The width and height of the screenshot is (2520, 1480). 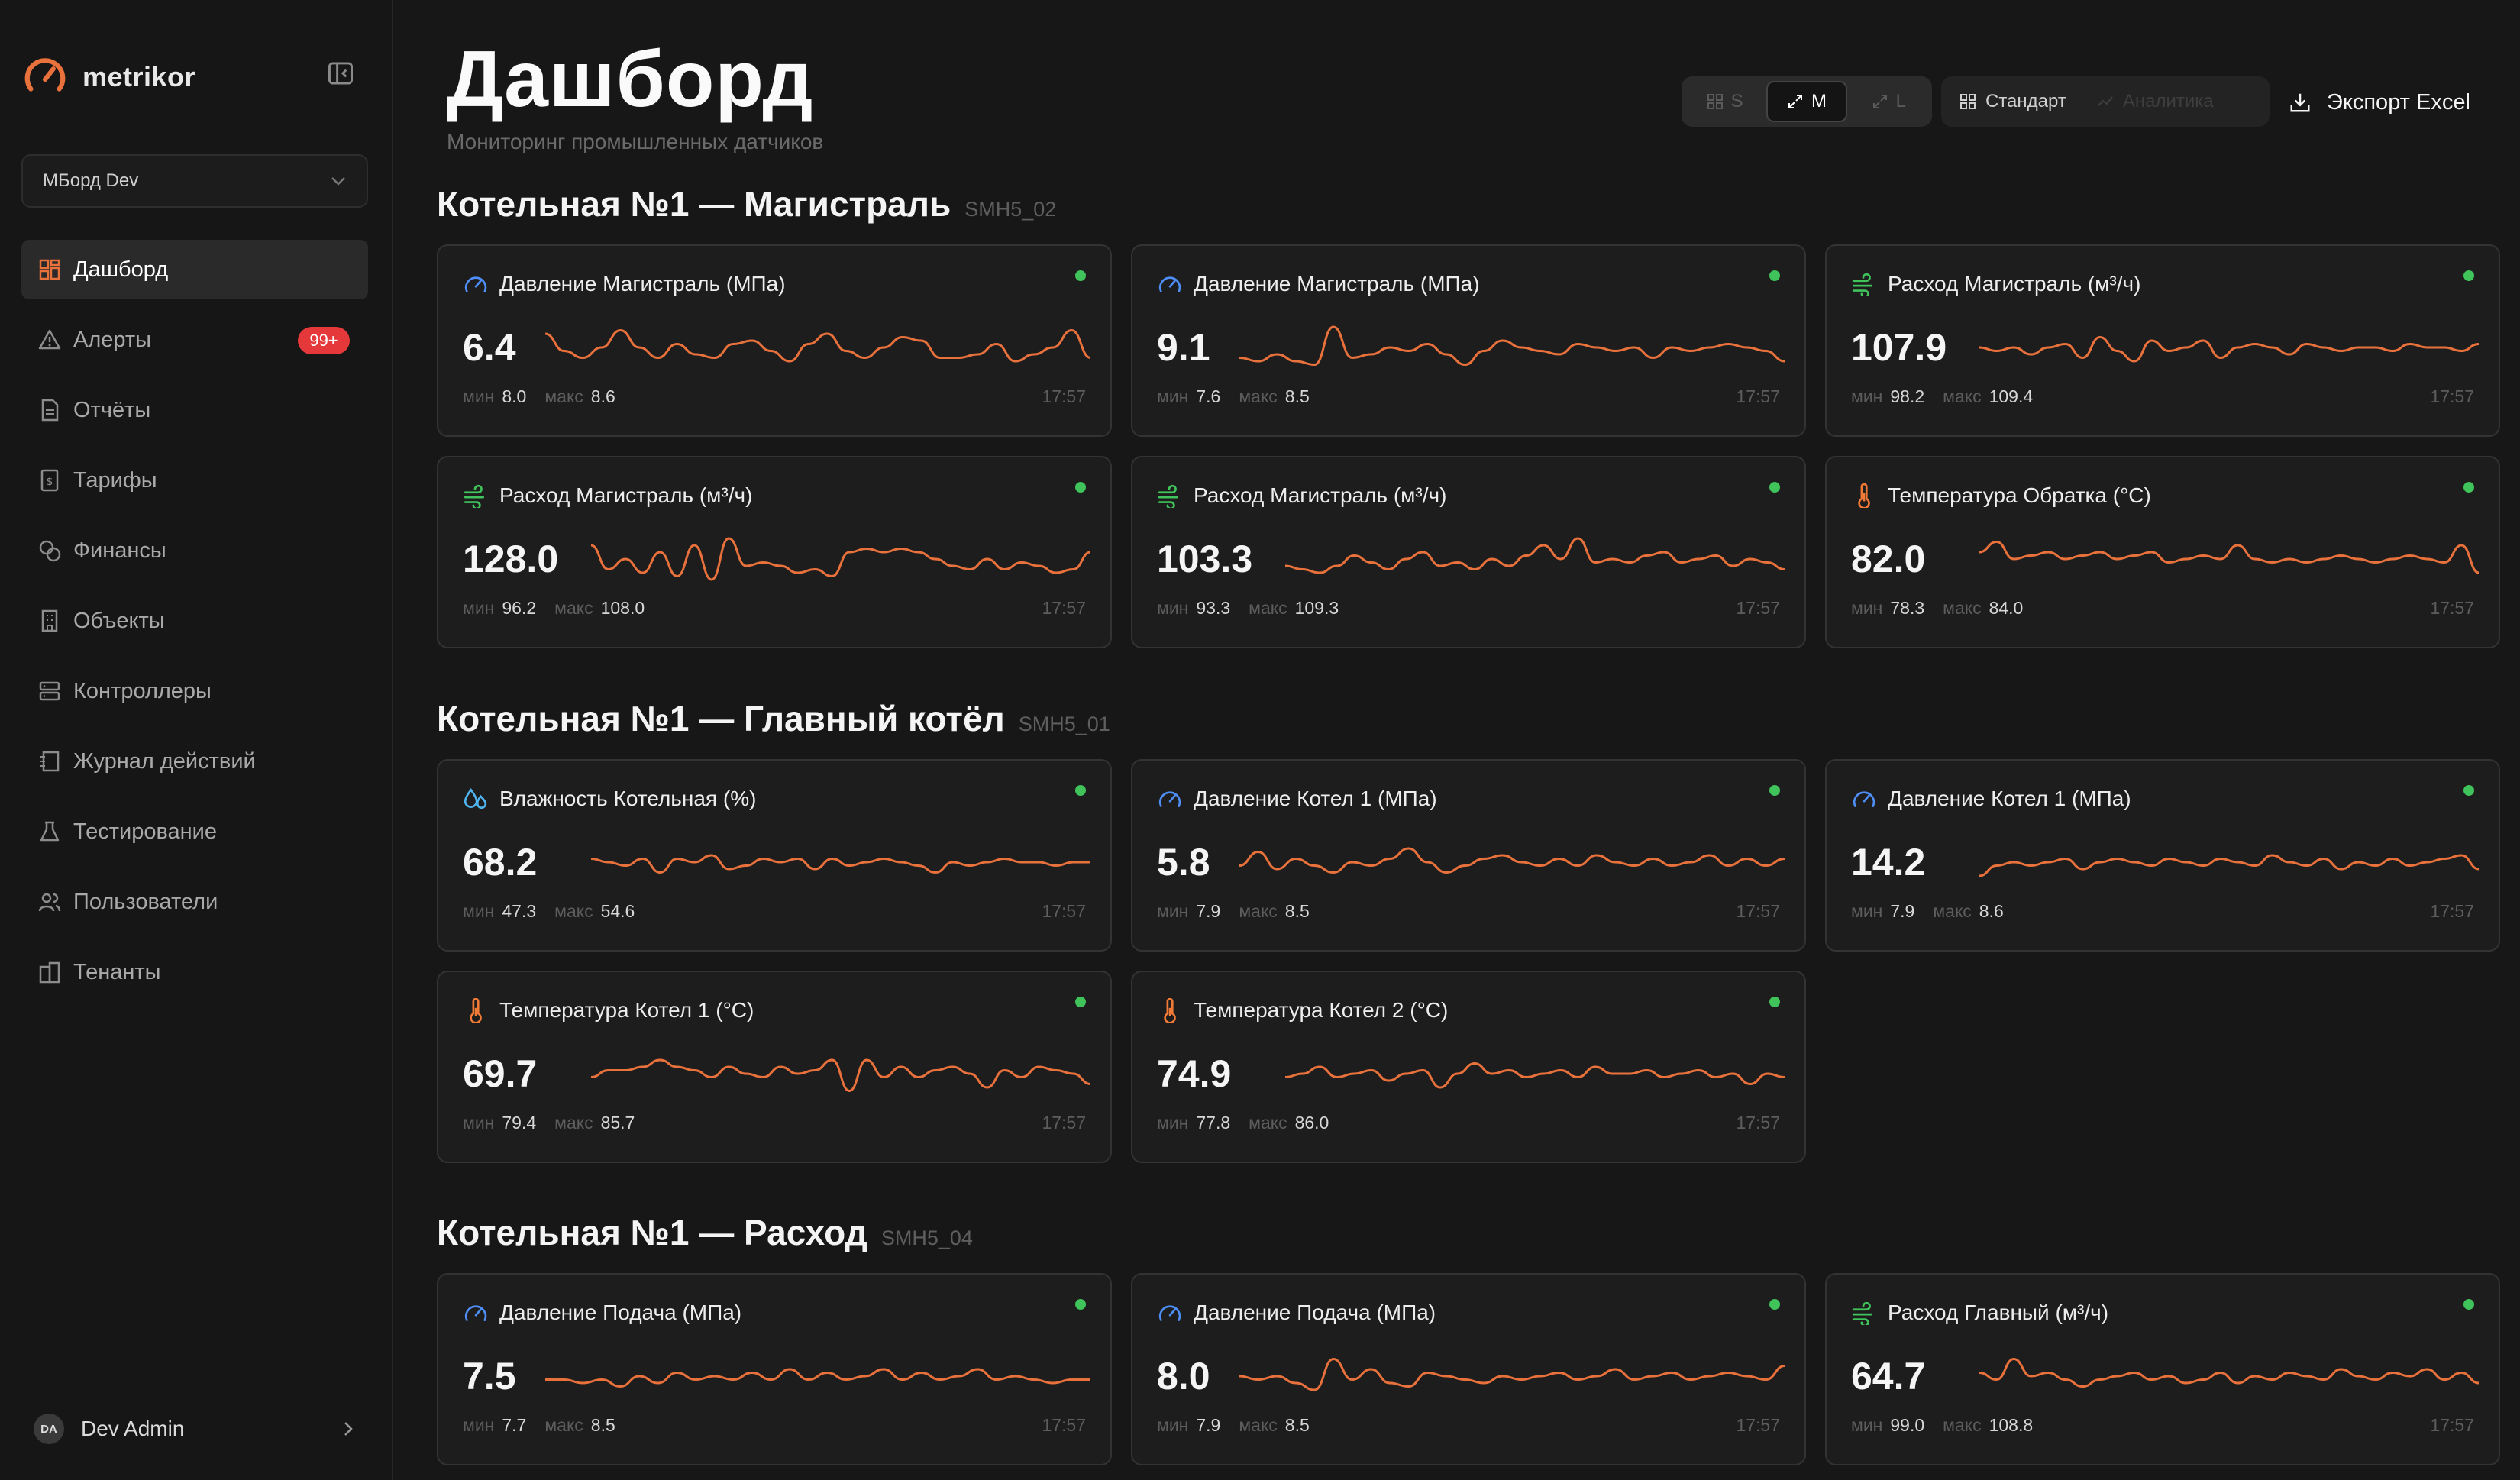 What do you see at coordinates (108, 77) in the screenshot?
I see `brand: metrikor` at bounding box center [108, 77].